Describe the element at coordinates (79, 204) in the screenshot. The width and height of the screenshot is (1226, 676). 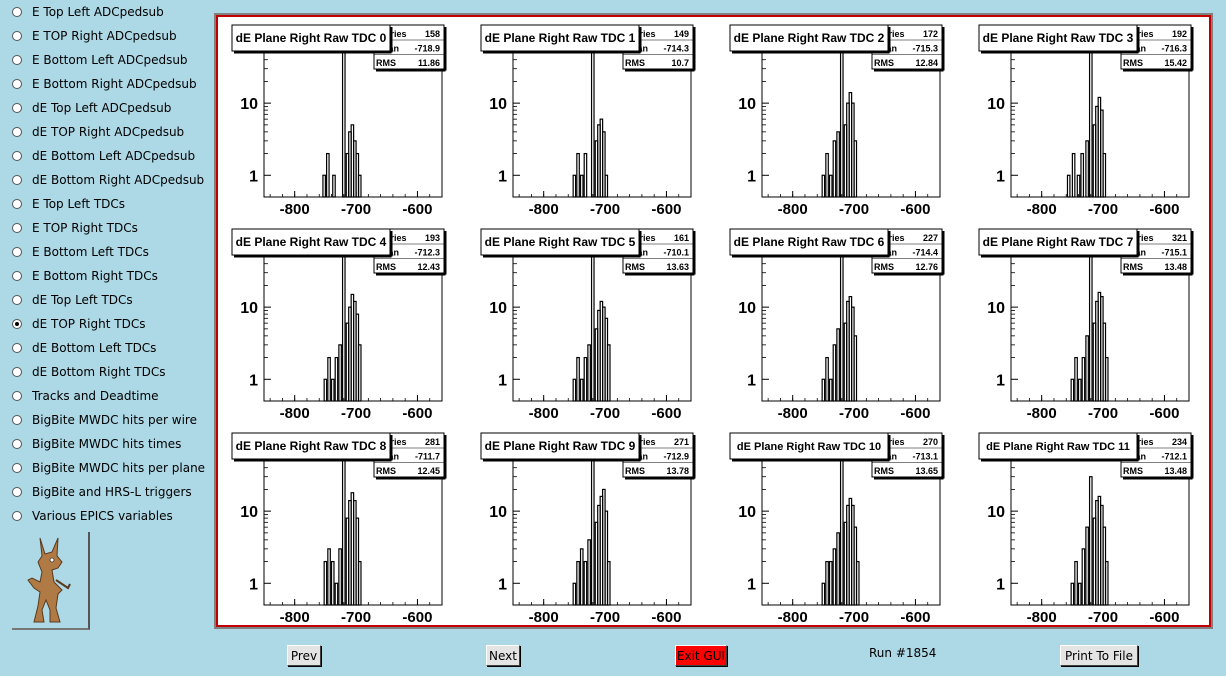
I see `radio-label: E Top Left TDCs` at that location.